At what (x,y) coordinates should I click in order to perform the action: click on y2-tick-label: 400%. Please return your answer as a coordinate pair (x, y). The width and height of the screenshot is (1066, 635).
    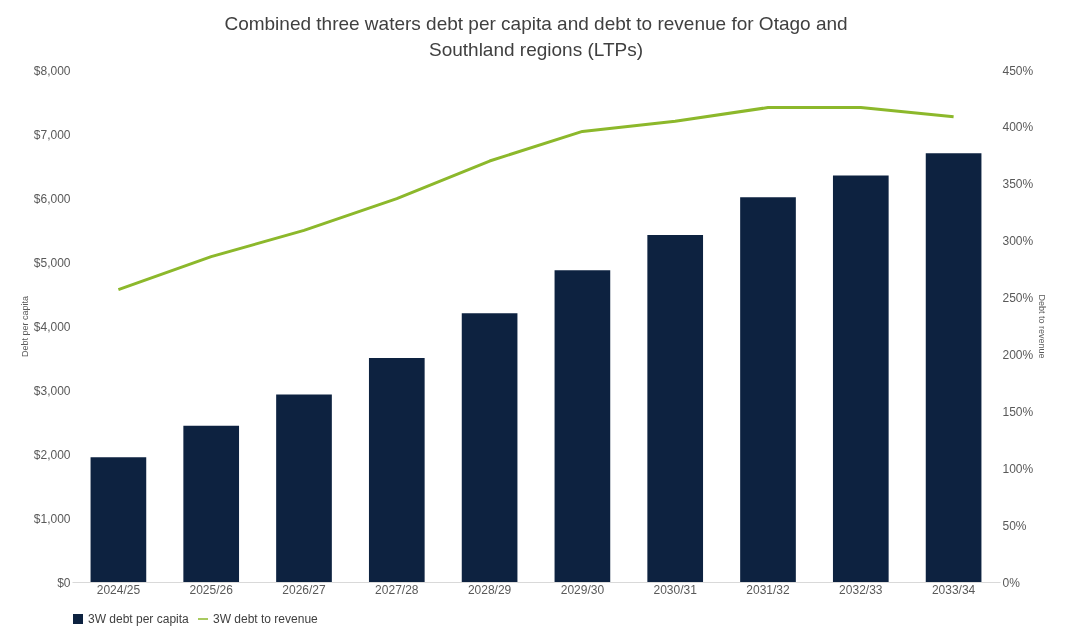
    Looking at the image, I should click on (1018, 127).